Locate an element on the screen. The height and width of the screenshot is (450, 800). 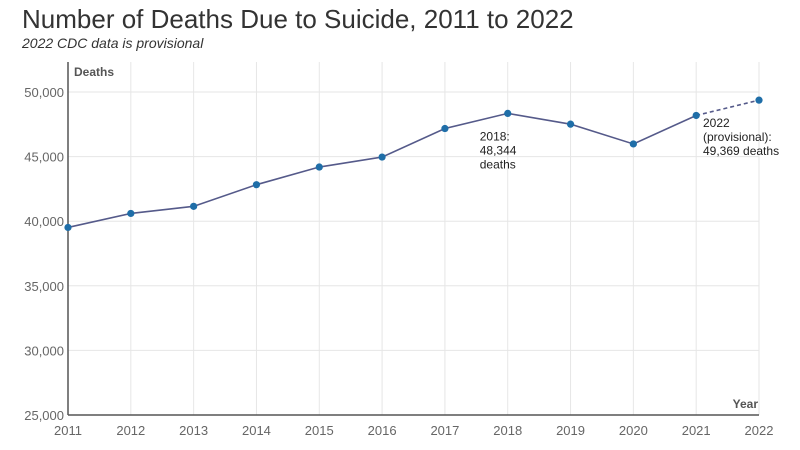
x-tick-label: 2020 is located at coordinates (633, 430).